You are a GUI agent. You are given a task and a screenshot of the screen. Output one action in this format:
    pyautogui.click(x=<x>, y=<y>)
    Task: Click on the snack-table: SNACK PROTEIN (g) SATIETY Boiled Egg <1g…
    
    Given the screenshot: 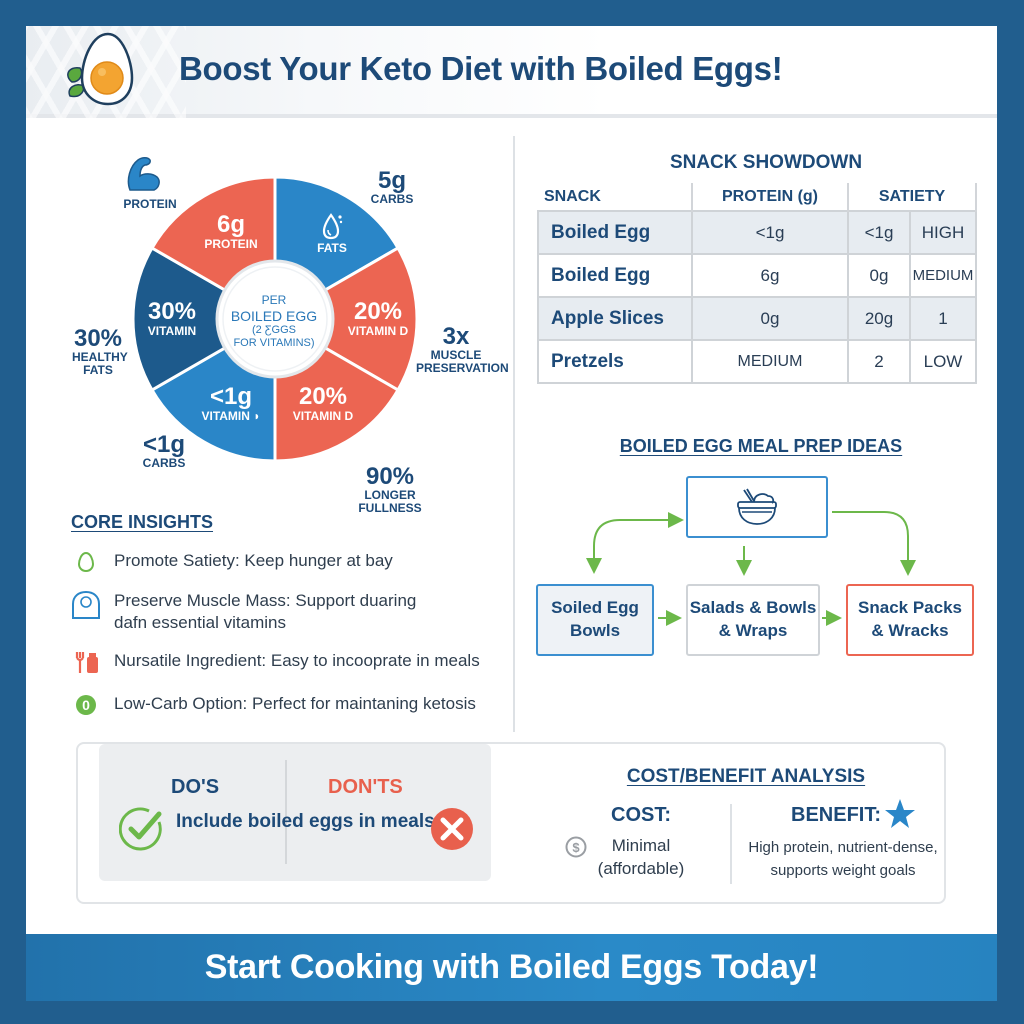 What is the action you would take?
    pyautogui.click(x=757, y=283)
    